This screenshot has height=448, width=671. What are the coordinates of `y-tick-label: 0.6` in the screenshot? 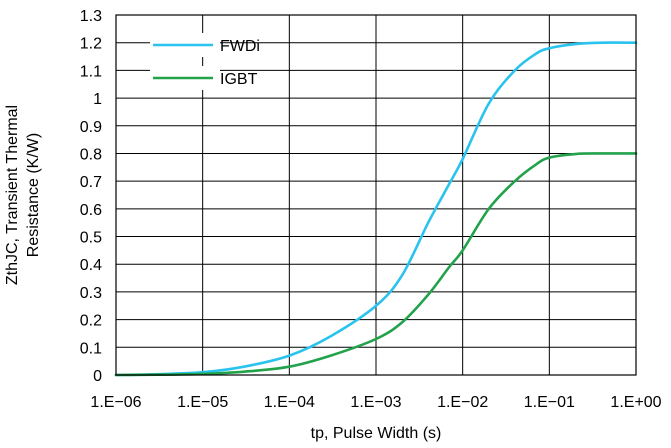 It's located at (91, 210).